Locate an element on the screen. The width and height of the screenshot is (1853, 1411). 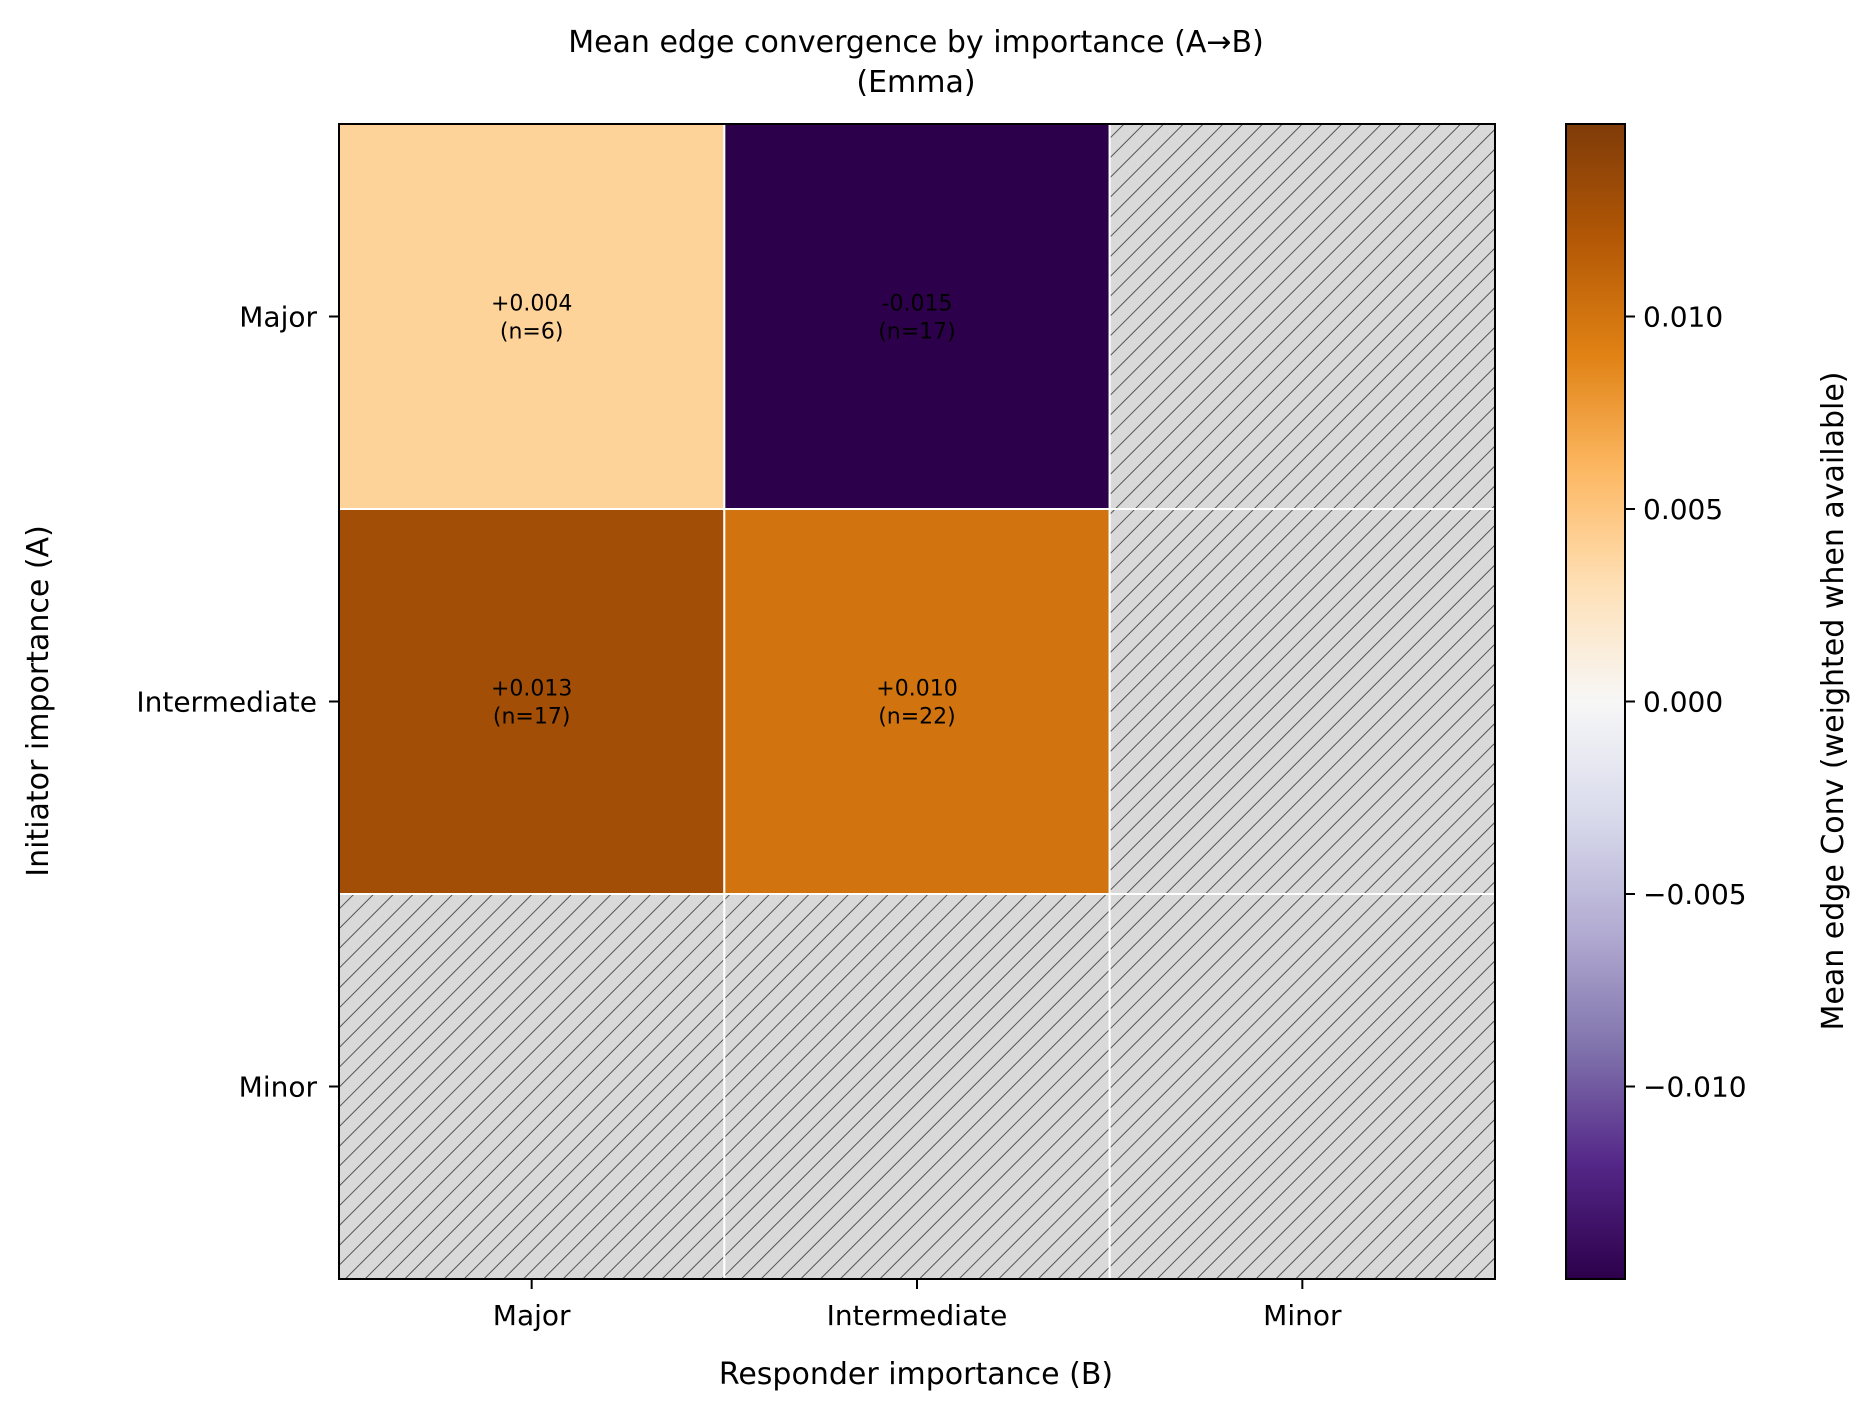
cell-count-label: (n=22) is located at coordinates (917, 717).